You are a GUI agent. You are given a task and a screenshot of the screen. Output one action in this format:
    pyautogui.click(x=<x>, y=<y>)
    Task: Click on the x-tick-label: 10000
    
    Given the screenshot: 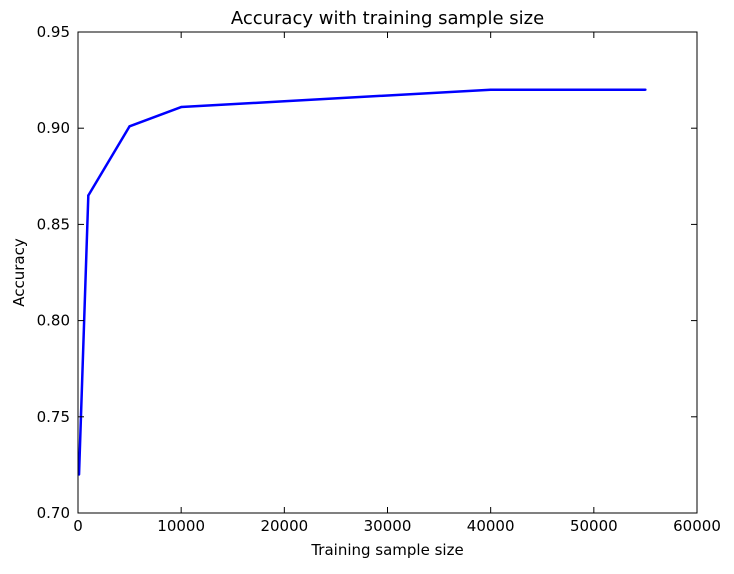 What is the action you would take?
    pyautogui.click(x=181, y=526)
    